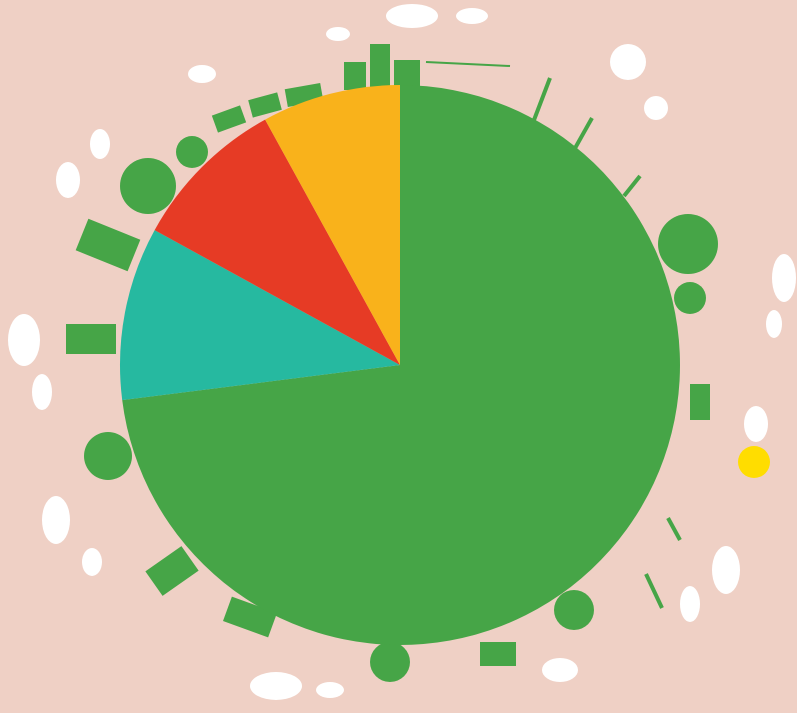  What do you see at coordinates (468, 64) in the screenshot?
I see `power-line` at bounding box center [468, 64].